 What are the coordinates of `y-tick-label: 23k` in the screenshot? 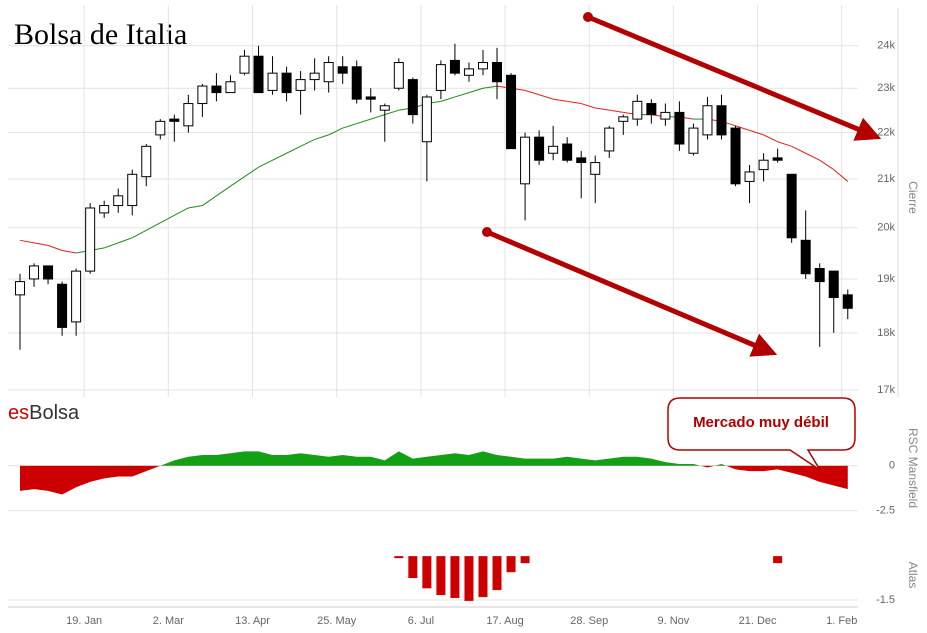 It's located at (886, 88).